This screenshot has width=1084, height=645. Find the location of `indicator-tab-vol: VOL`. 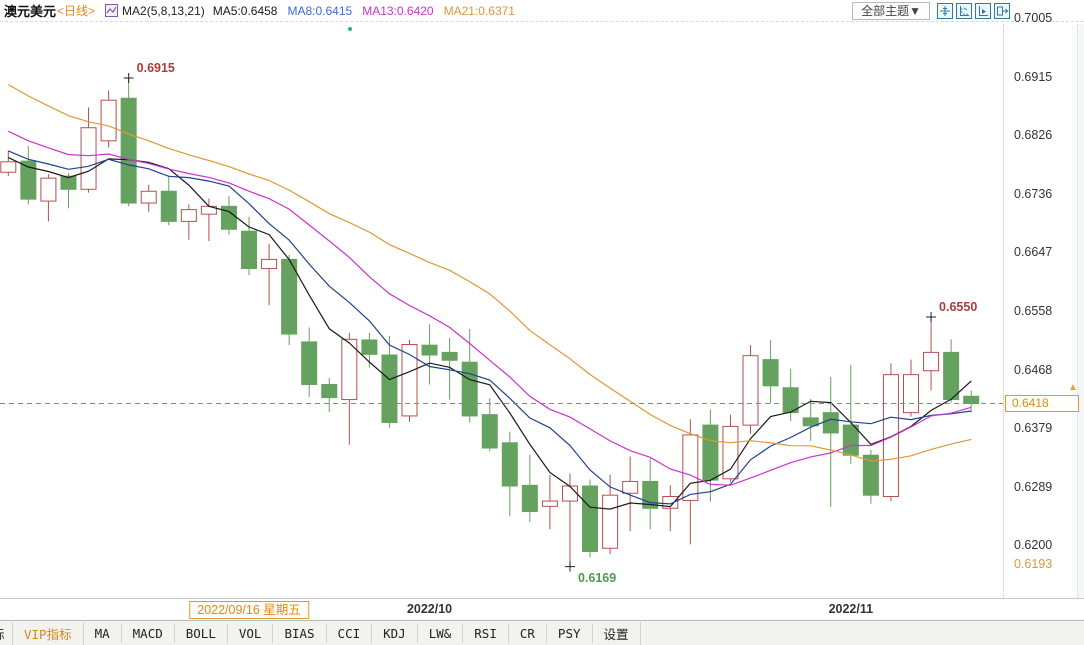

indicator-tab-vol: VOL is located at coordinates (251, 633).